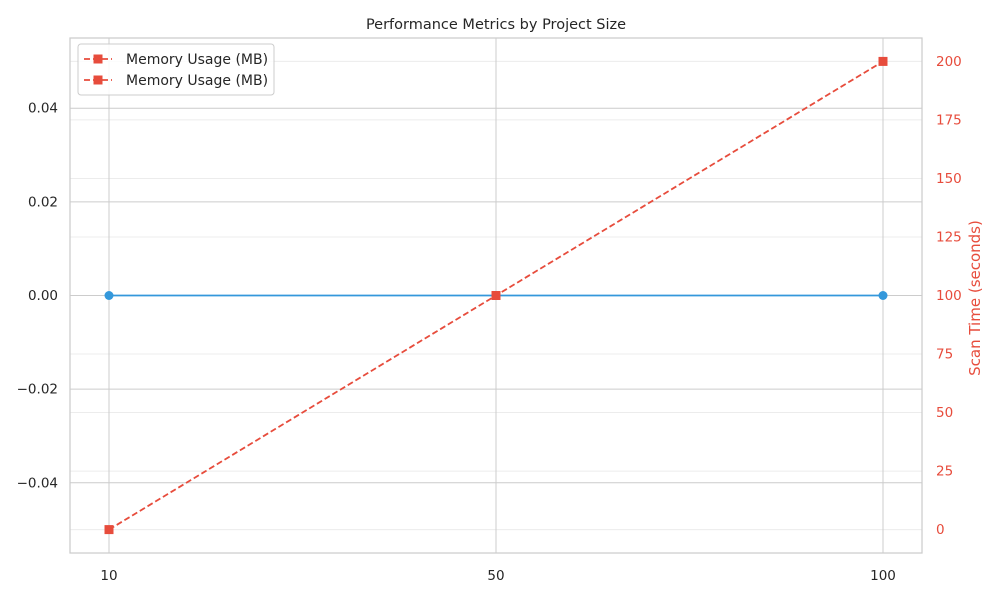 This screenshot has height=600, width=1000. Describe the element at coordinates (949, 237) in the screenshot. I see `right-tick-label-5: 125` at that location.